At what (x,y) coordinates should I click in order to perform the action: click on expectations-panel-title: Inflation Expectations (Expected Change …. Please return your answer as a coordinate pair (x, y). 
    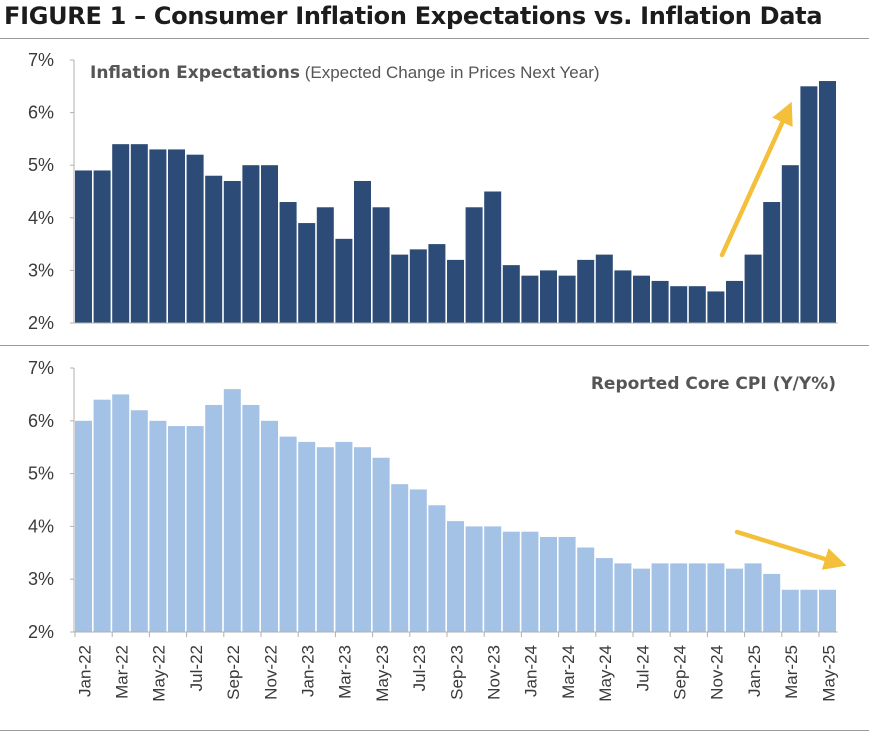
    Looking at the image, I should click on (345, 73).